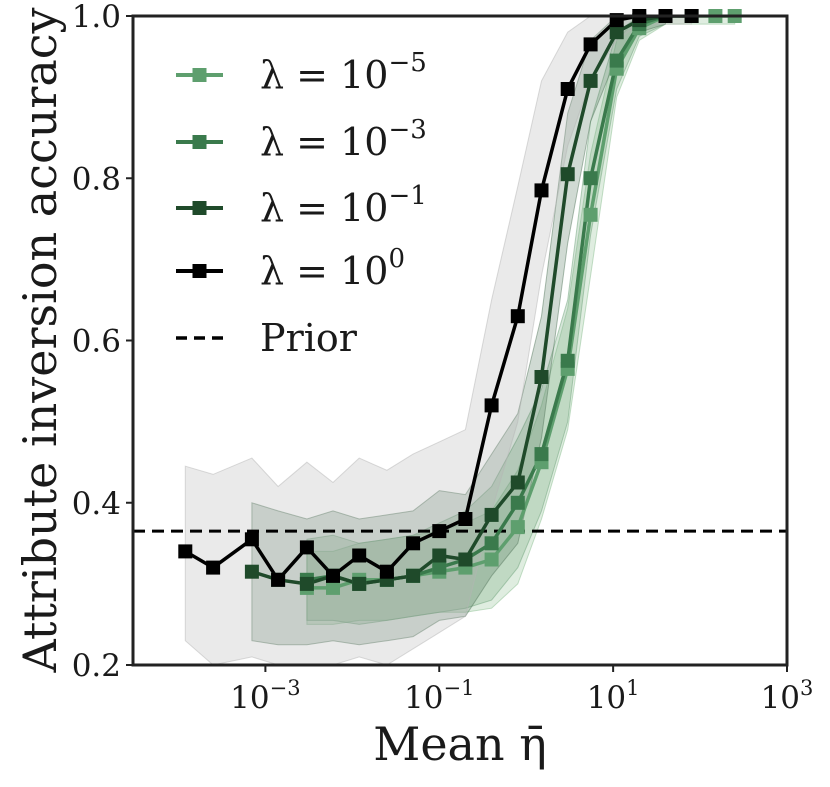 The height and width of the screenshot is (787, 830). What do you see at coordinates (613, 696) in the screenshot?
I see `x-tick-label: 10¹` at bounding box center [613, 696].